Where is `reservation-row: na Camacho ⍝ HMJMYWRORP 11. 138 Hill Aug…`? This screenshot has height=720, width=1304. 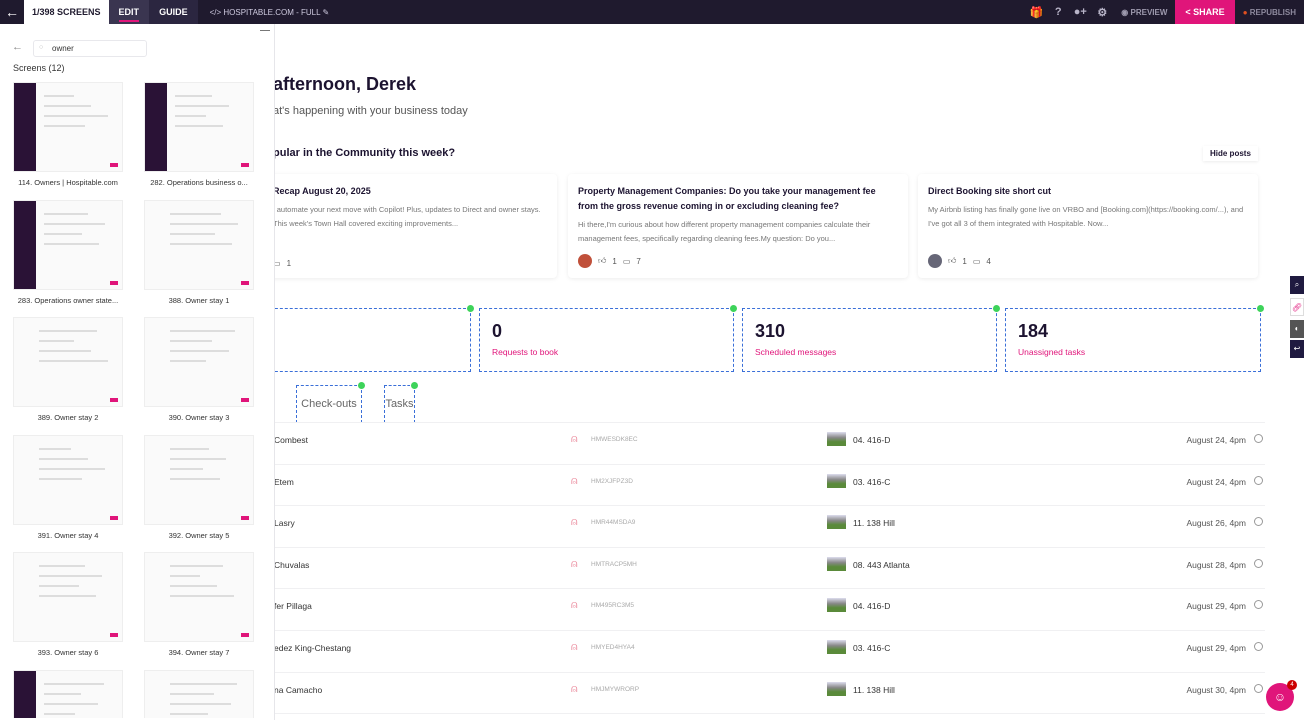
reservation-row: na Camacho ⍝ HMJMYWRORP 11. 138 Hill Aug… is located at coordinates (769, 692).